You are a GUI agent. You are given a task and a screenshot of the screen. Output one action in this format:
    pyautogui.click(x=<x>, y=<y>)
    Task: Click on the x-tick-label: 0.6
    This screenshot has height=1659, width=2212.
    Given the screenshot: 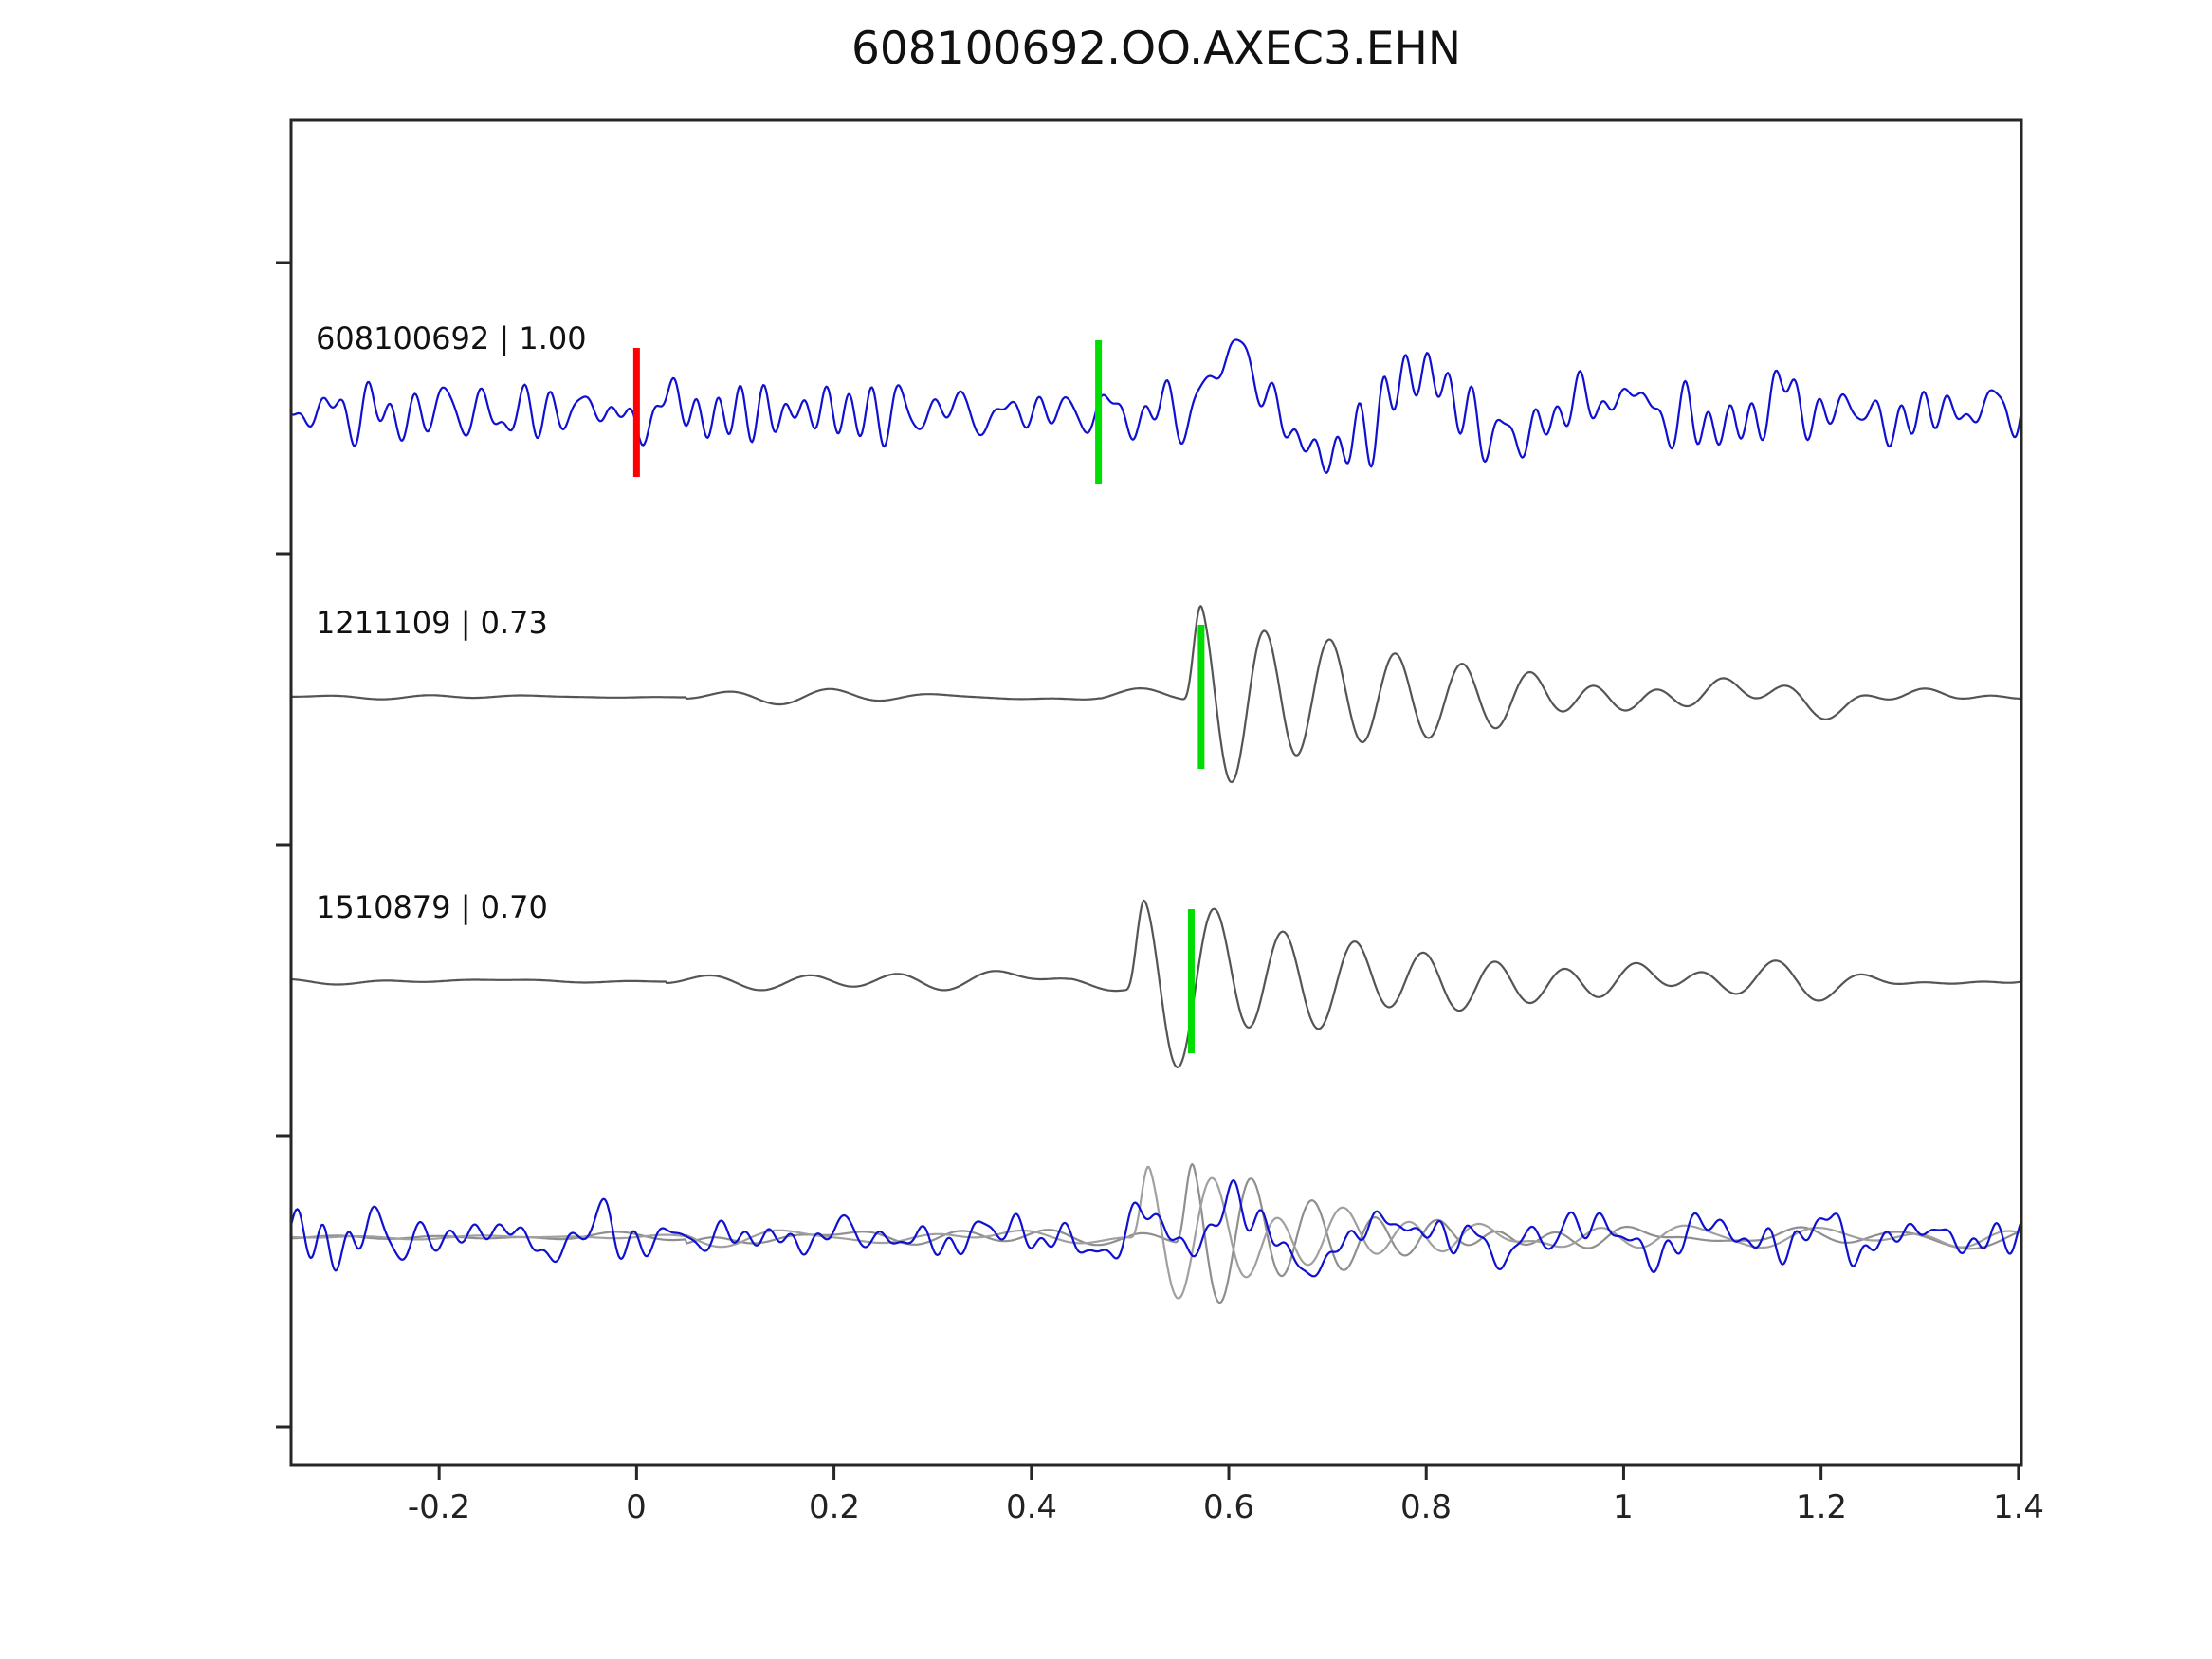 What is the action you would take?
    pyautogui.click(x=1228, y=1507)
    